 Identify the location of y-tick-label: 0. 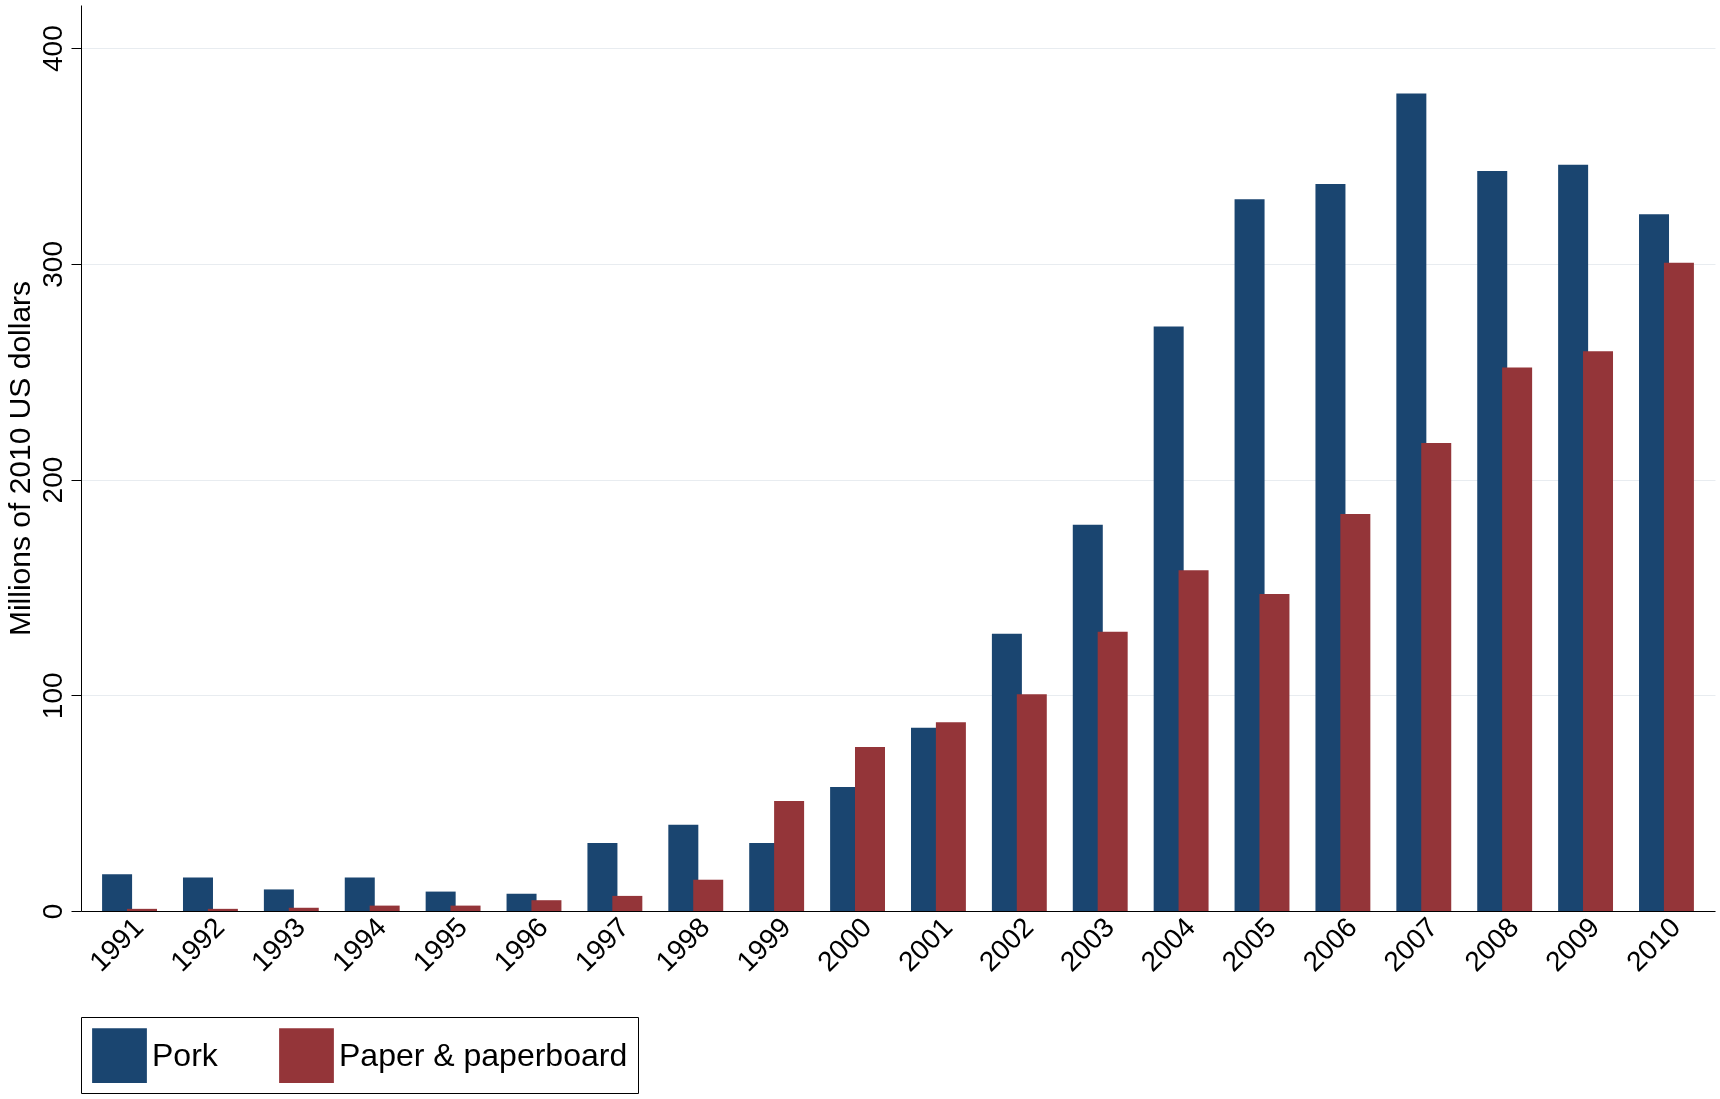
(52, 911).